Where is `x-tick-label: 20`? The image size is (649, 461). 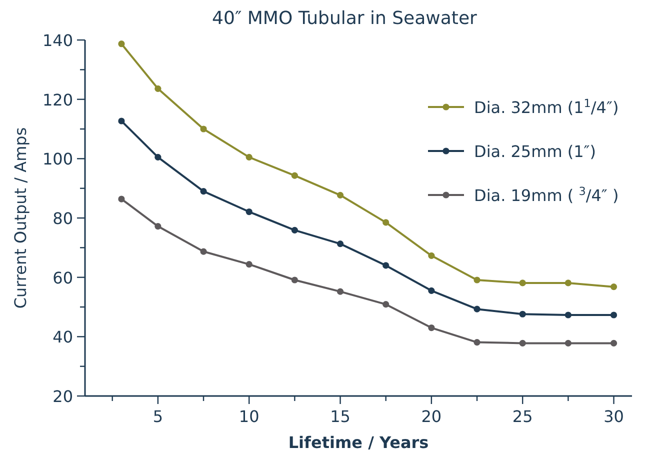
x-tick-label: 20 is located at coordinates (431, 416).